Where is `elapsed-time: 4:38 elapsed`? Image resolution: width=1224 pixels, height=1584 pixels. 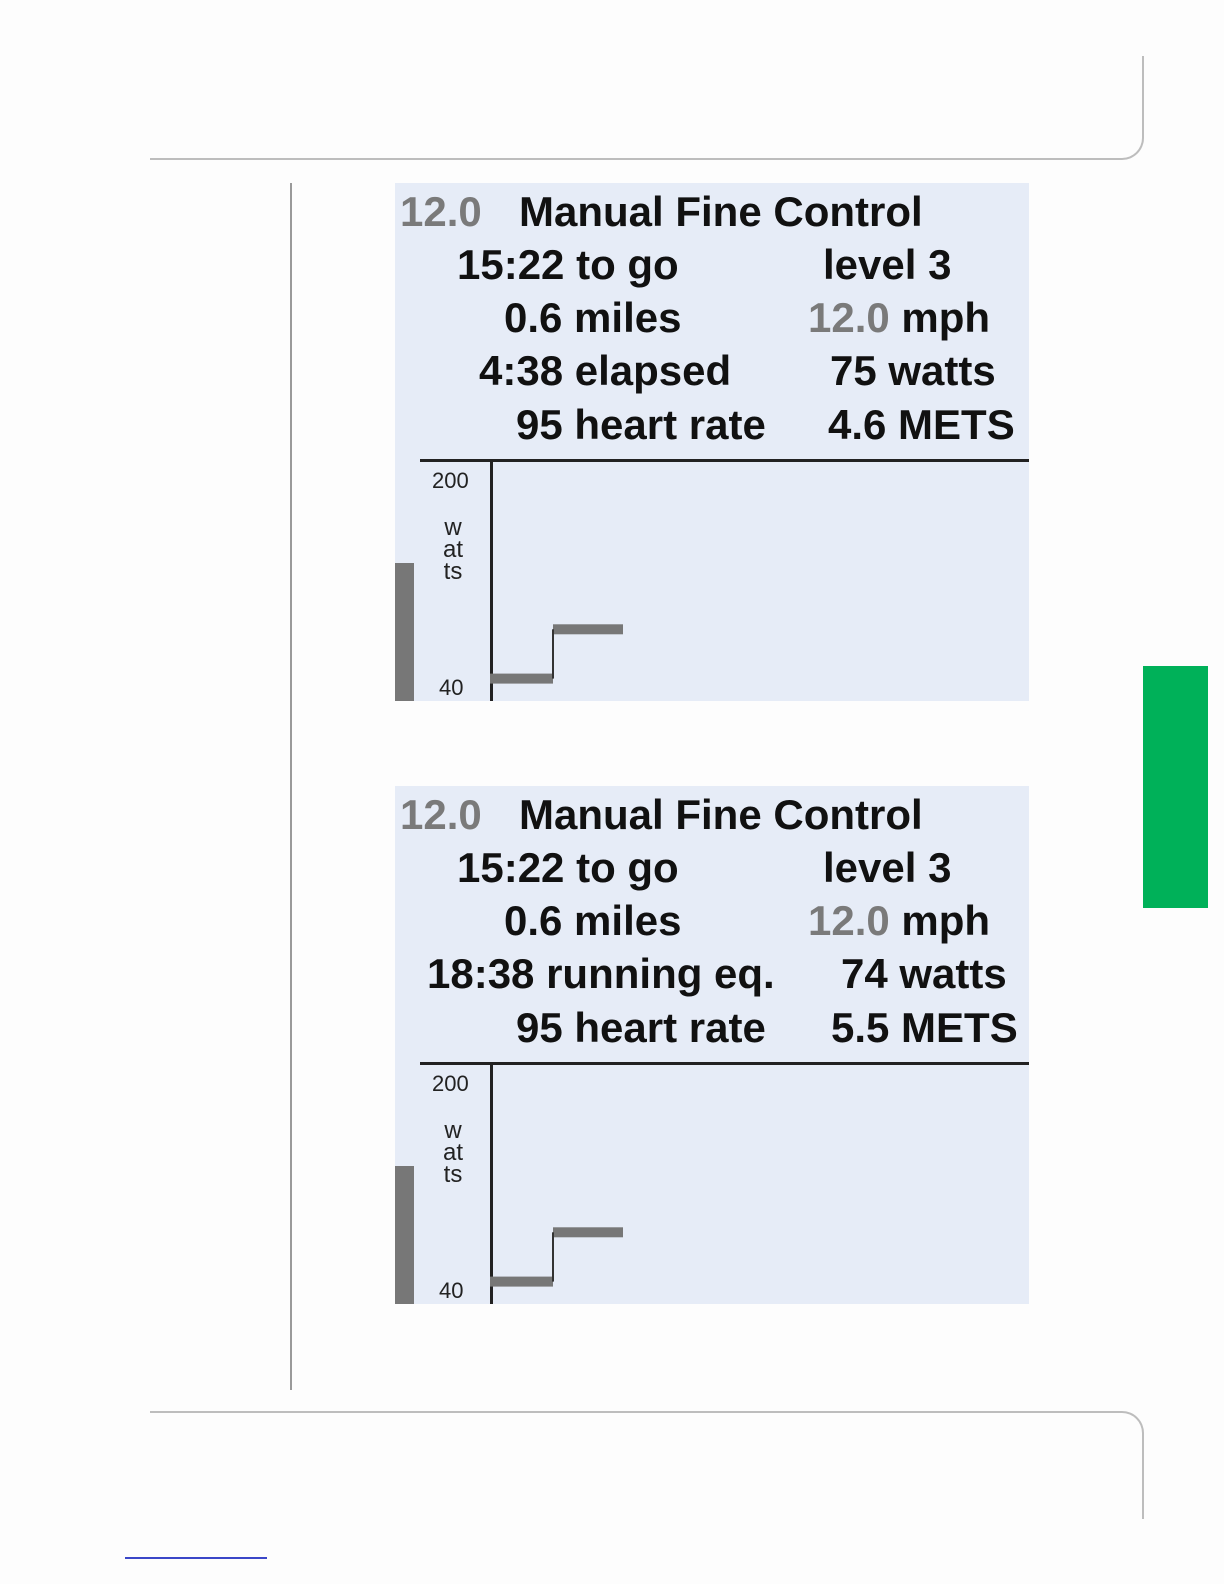 elapsed-time: 4:38 elapsed is located at coordinates (605, 370).